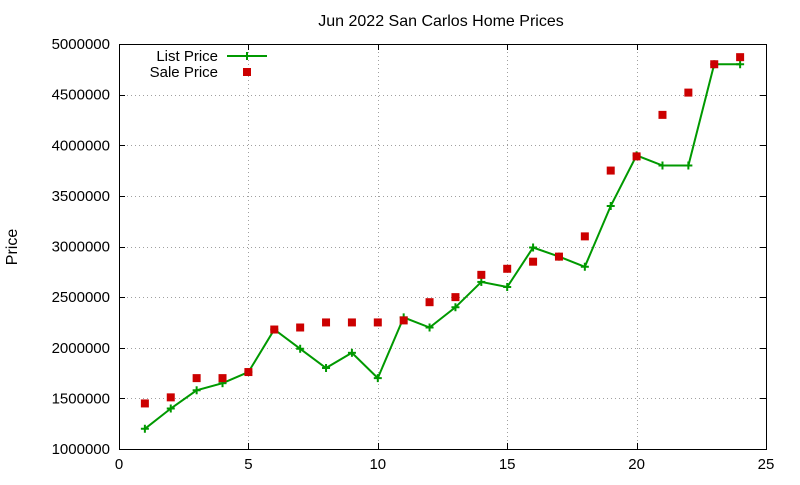  What do you see at coordinates (81, 247) in the screenshot?
I see `y-tick-label: 3000000` at bounding box center [81, 247].